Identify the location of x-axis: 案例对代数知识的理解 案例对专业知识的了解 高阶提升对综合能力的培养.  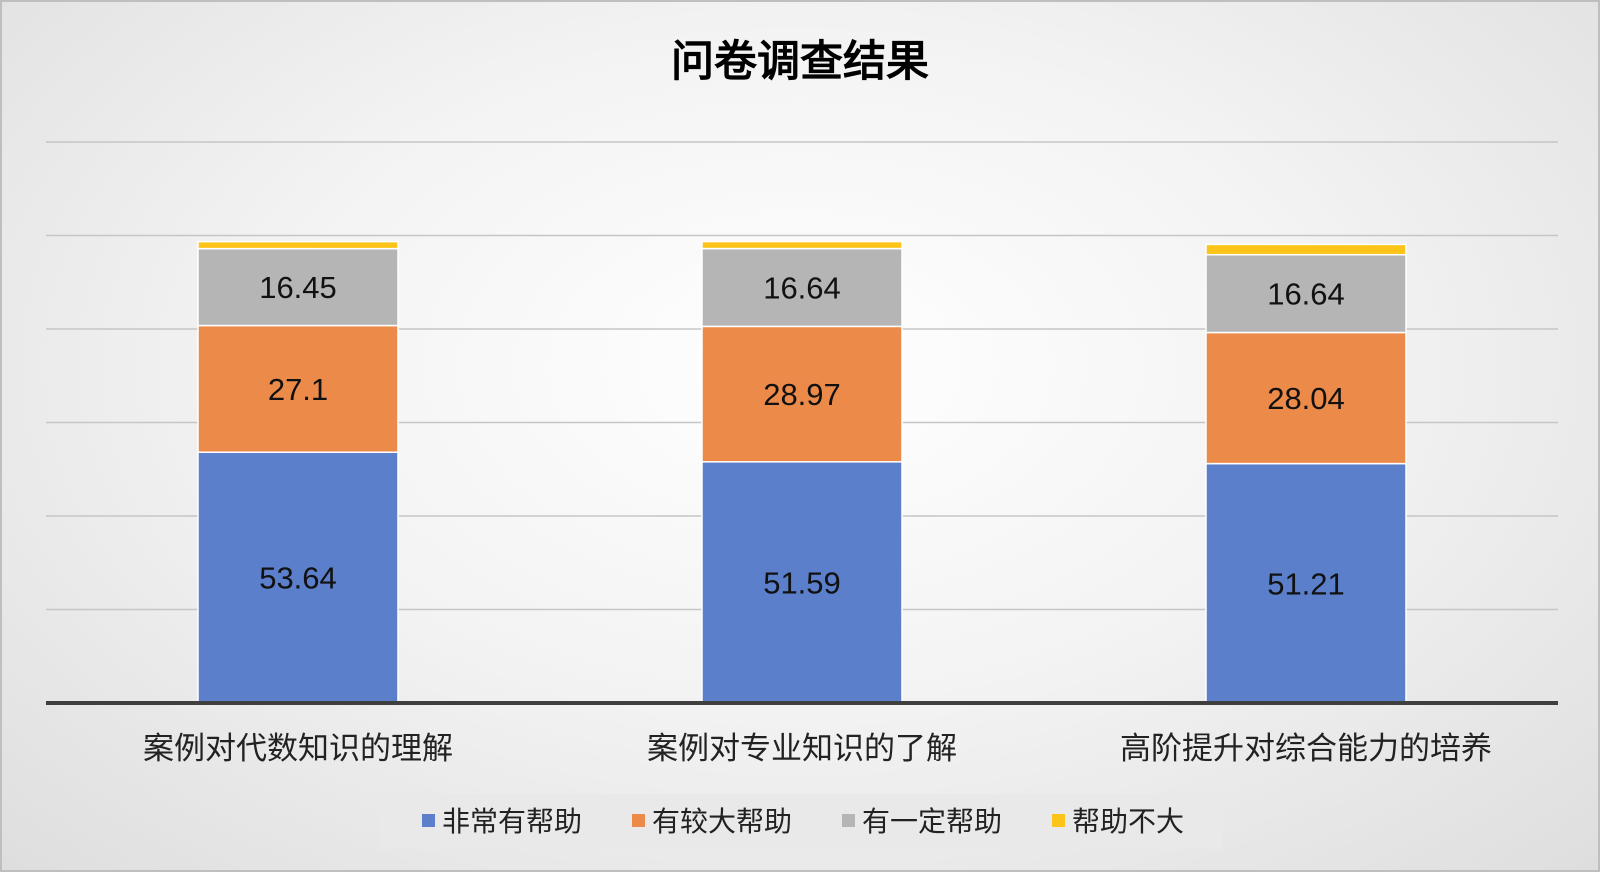
(802, 734).